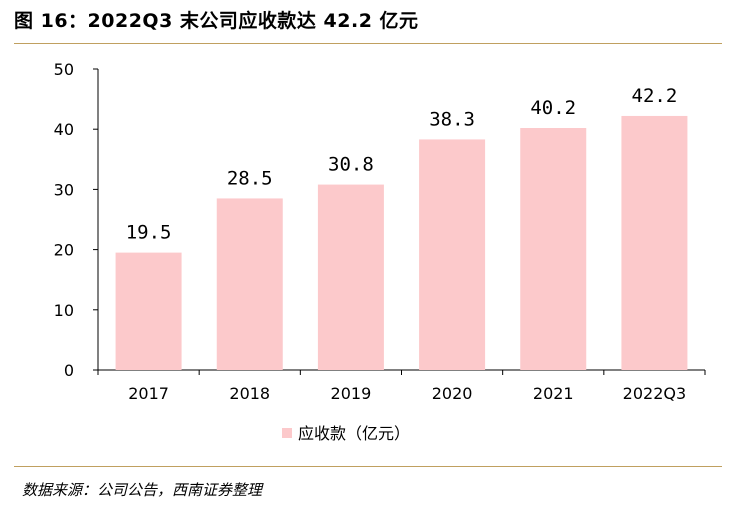 Image resolution: width=737 pixels, height=528 pixels. What do you see at coordinates (655, 393) in the screenshot?
I see `x-tick-label: 2022Q3` at bounding box center [655, 393].